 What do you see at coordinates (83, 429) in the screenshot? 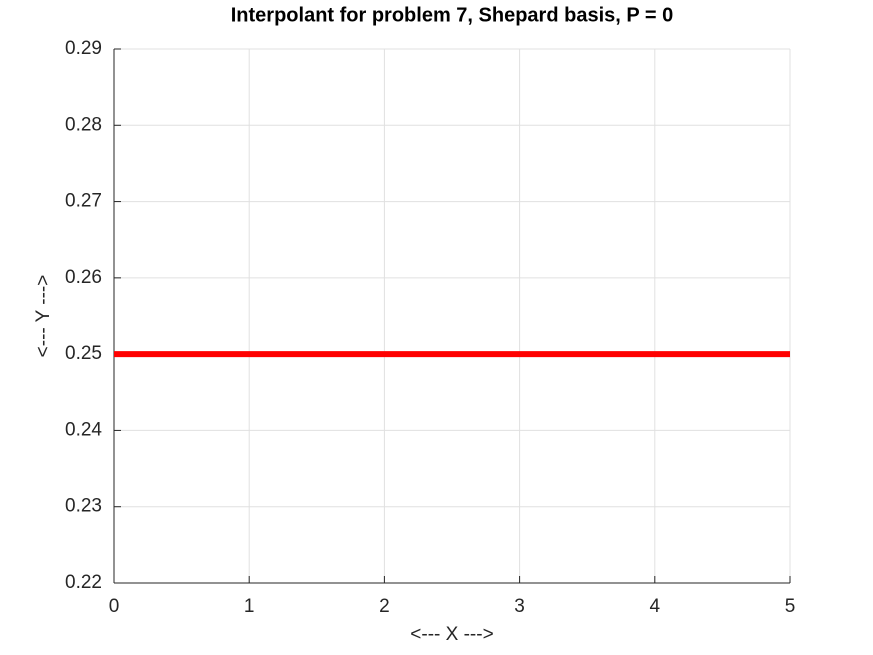
I see `y-tick-label: 0.24` at bounding box center [83, 429].